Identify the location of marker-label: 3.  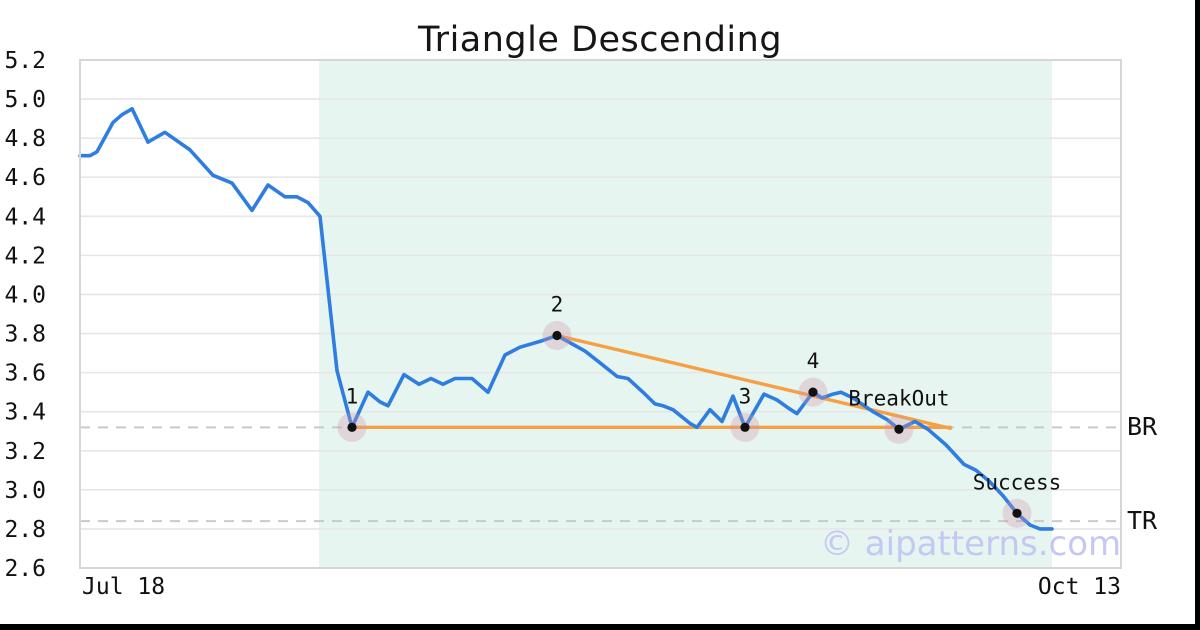
(745, 396).